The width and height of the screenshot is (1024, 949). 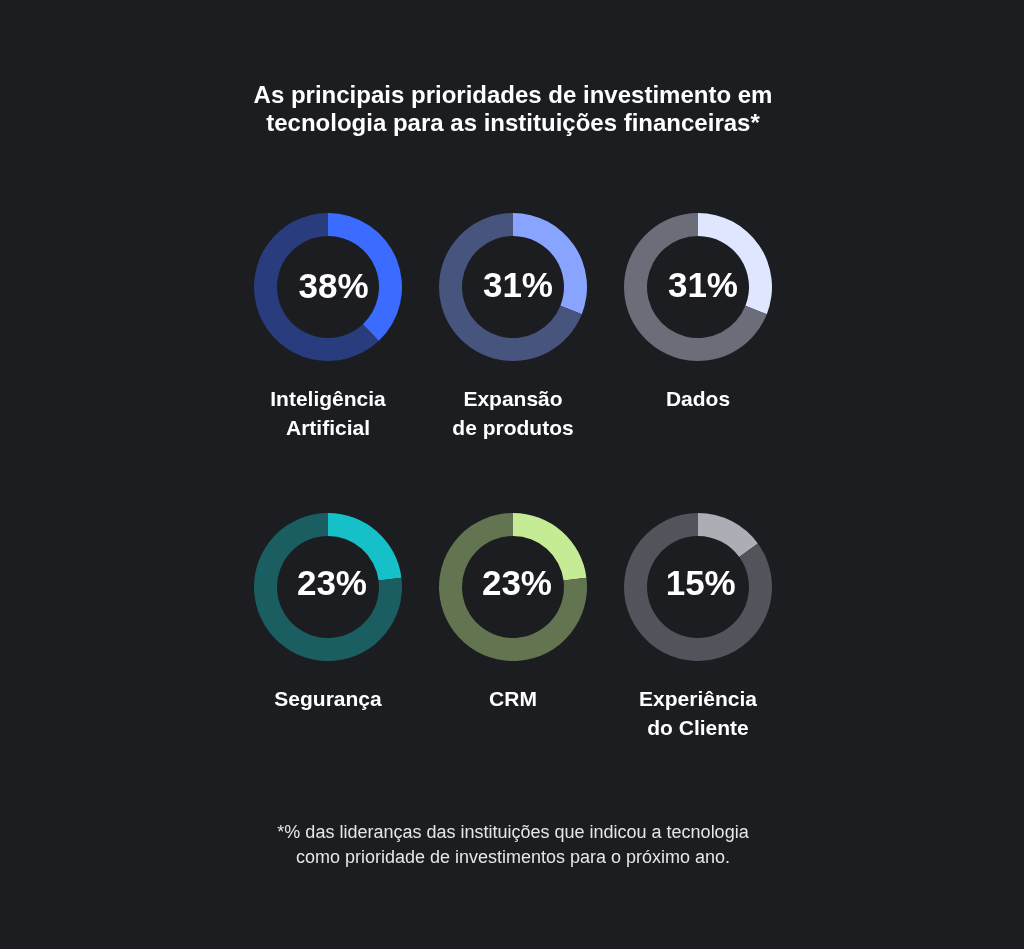 What do you see at coordinates (700, 582) in the screenshot?
I see `data-label: 15%` at bounding box center [700, 582].